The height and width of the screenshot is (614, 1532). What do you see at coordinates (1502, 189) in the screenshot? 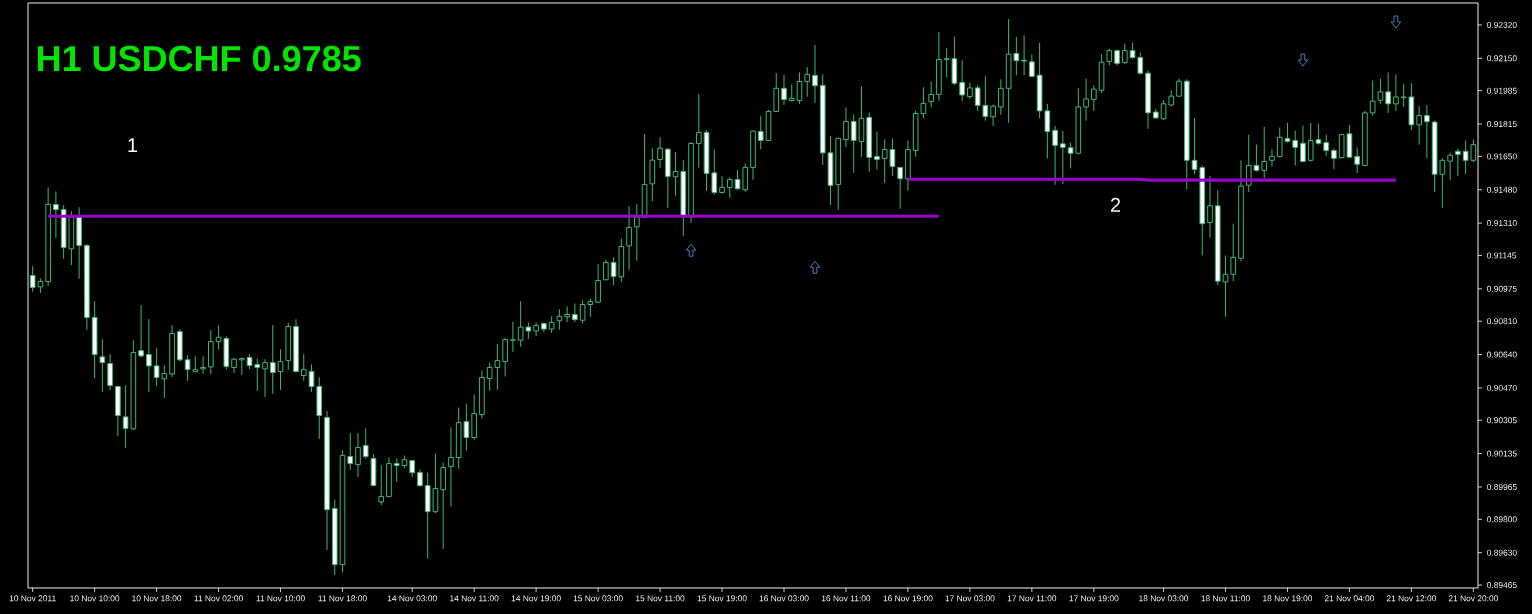
I see `y-tick-label: 0.91480` at bounding box center [1502, 189].